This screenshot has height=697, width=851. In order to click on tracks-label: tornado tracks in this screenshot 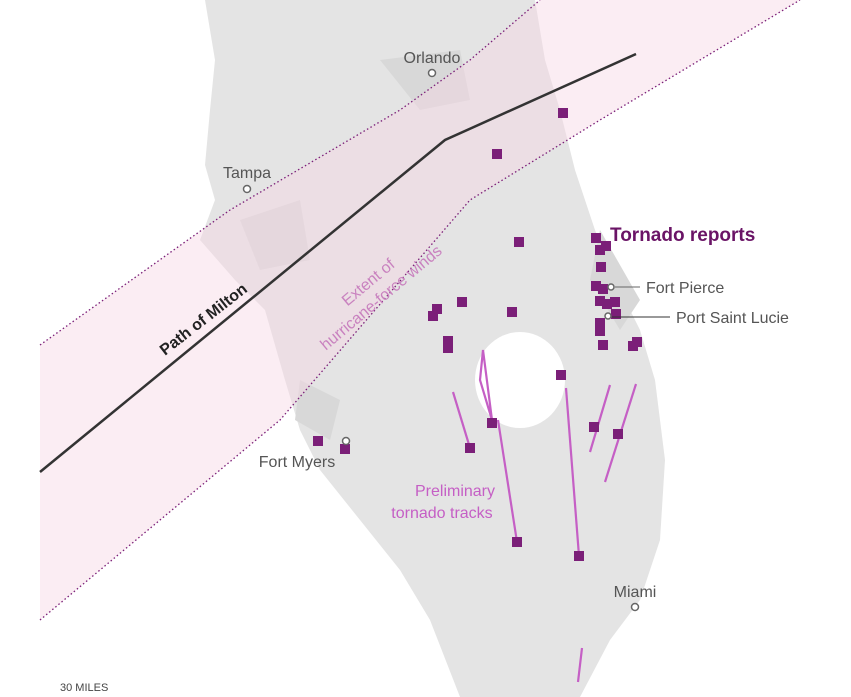, I will do `click(441, 513)`.